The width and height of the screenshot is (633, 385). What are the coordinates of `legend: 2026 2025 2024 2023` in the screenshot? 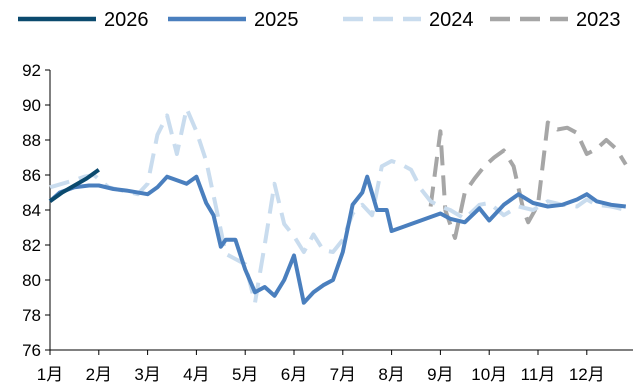 It's located at (319, 20).